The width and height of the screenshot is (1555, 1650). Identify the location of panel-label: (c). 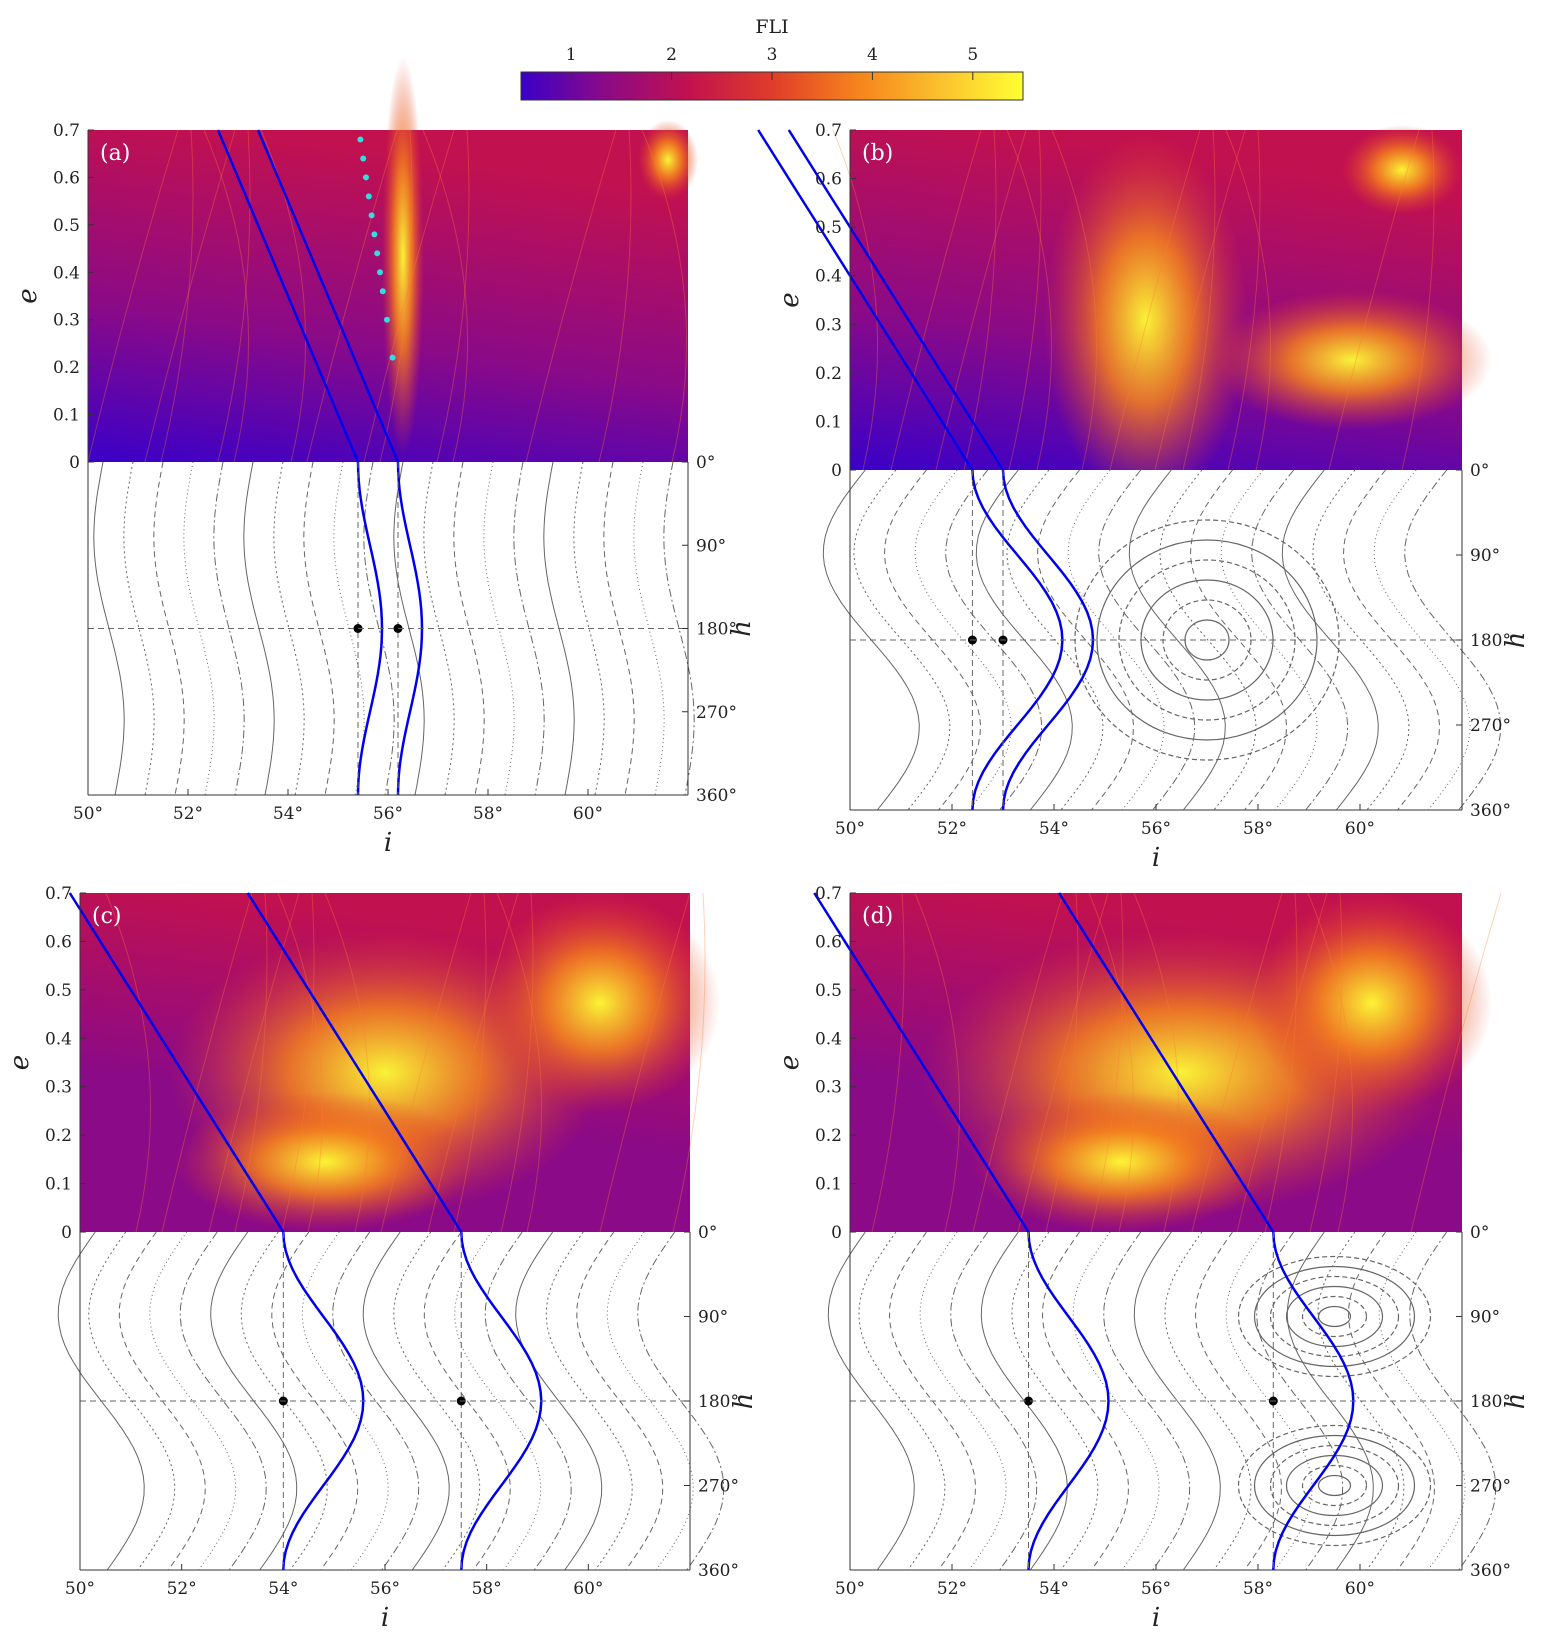
(107, 916).